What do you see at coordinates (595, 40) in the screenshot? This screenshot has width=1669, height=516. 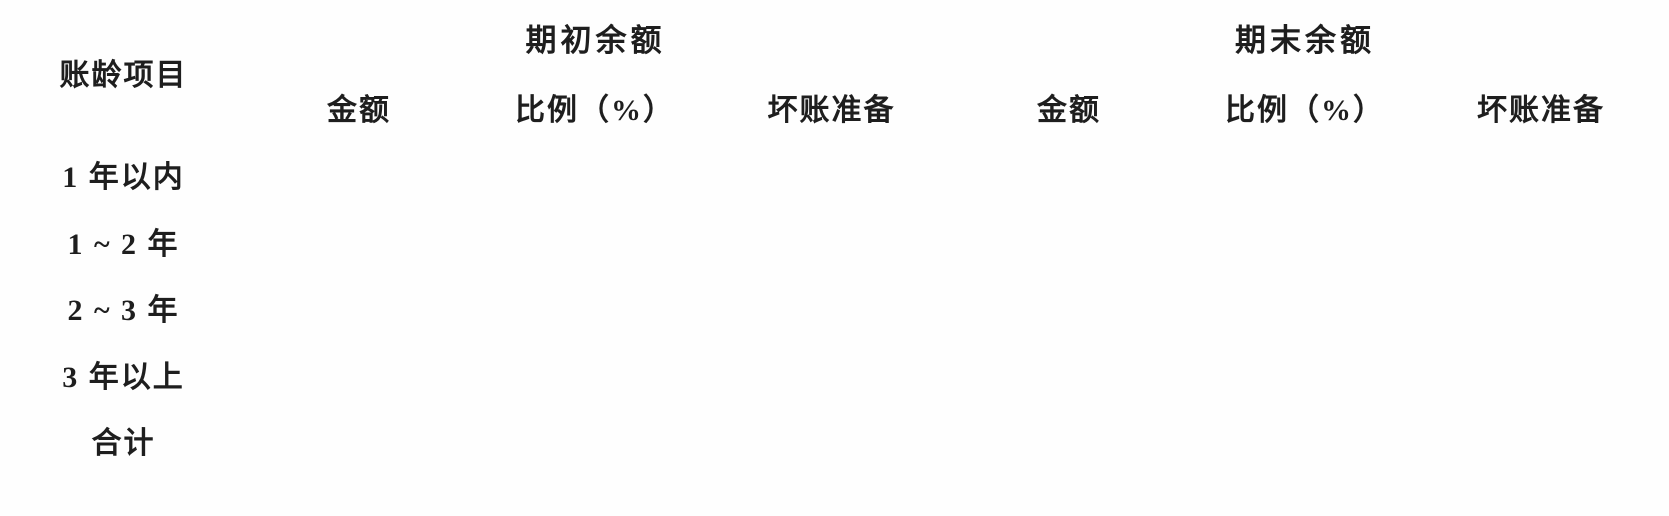 I see `header-beginning-balance: 期初余额` at bounding box center [595, 40].